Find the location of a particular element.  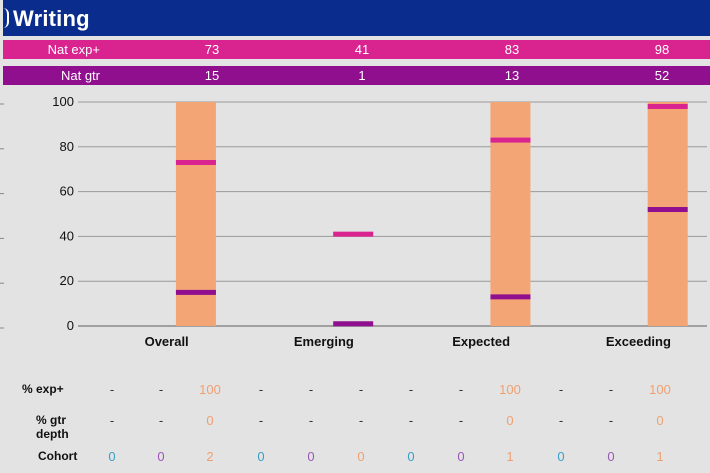

nat-gtr-strip: Nat gtr 15 1 13 52 is located at coordinates (356, 75).